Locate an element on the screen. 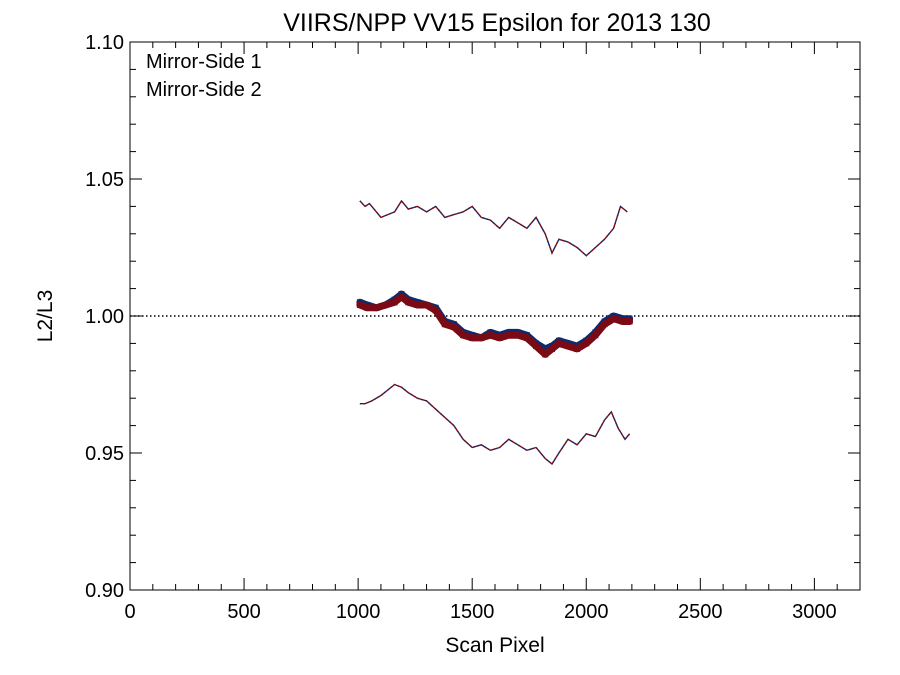 Image resolution: width=900 pixels, height=675 pixels. x-tick-label: 2000 is located at coordinates (586, 612).